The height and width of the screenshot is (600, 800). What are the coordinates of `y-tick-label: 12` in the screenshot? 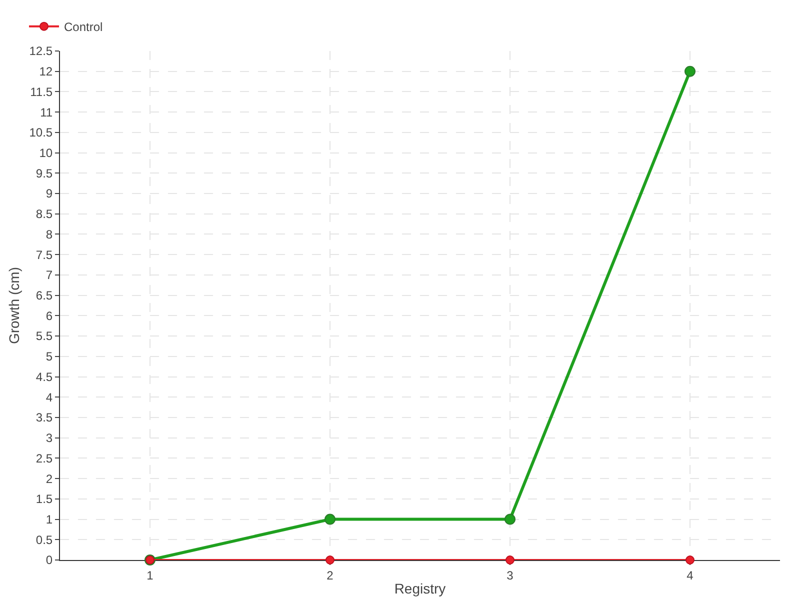 It's located at (46, 71).